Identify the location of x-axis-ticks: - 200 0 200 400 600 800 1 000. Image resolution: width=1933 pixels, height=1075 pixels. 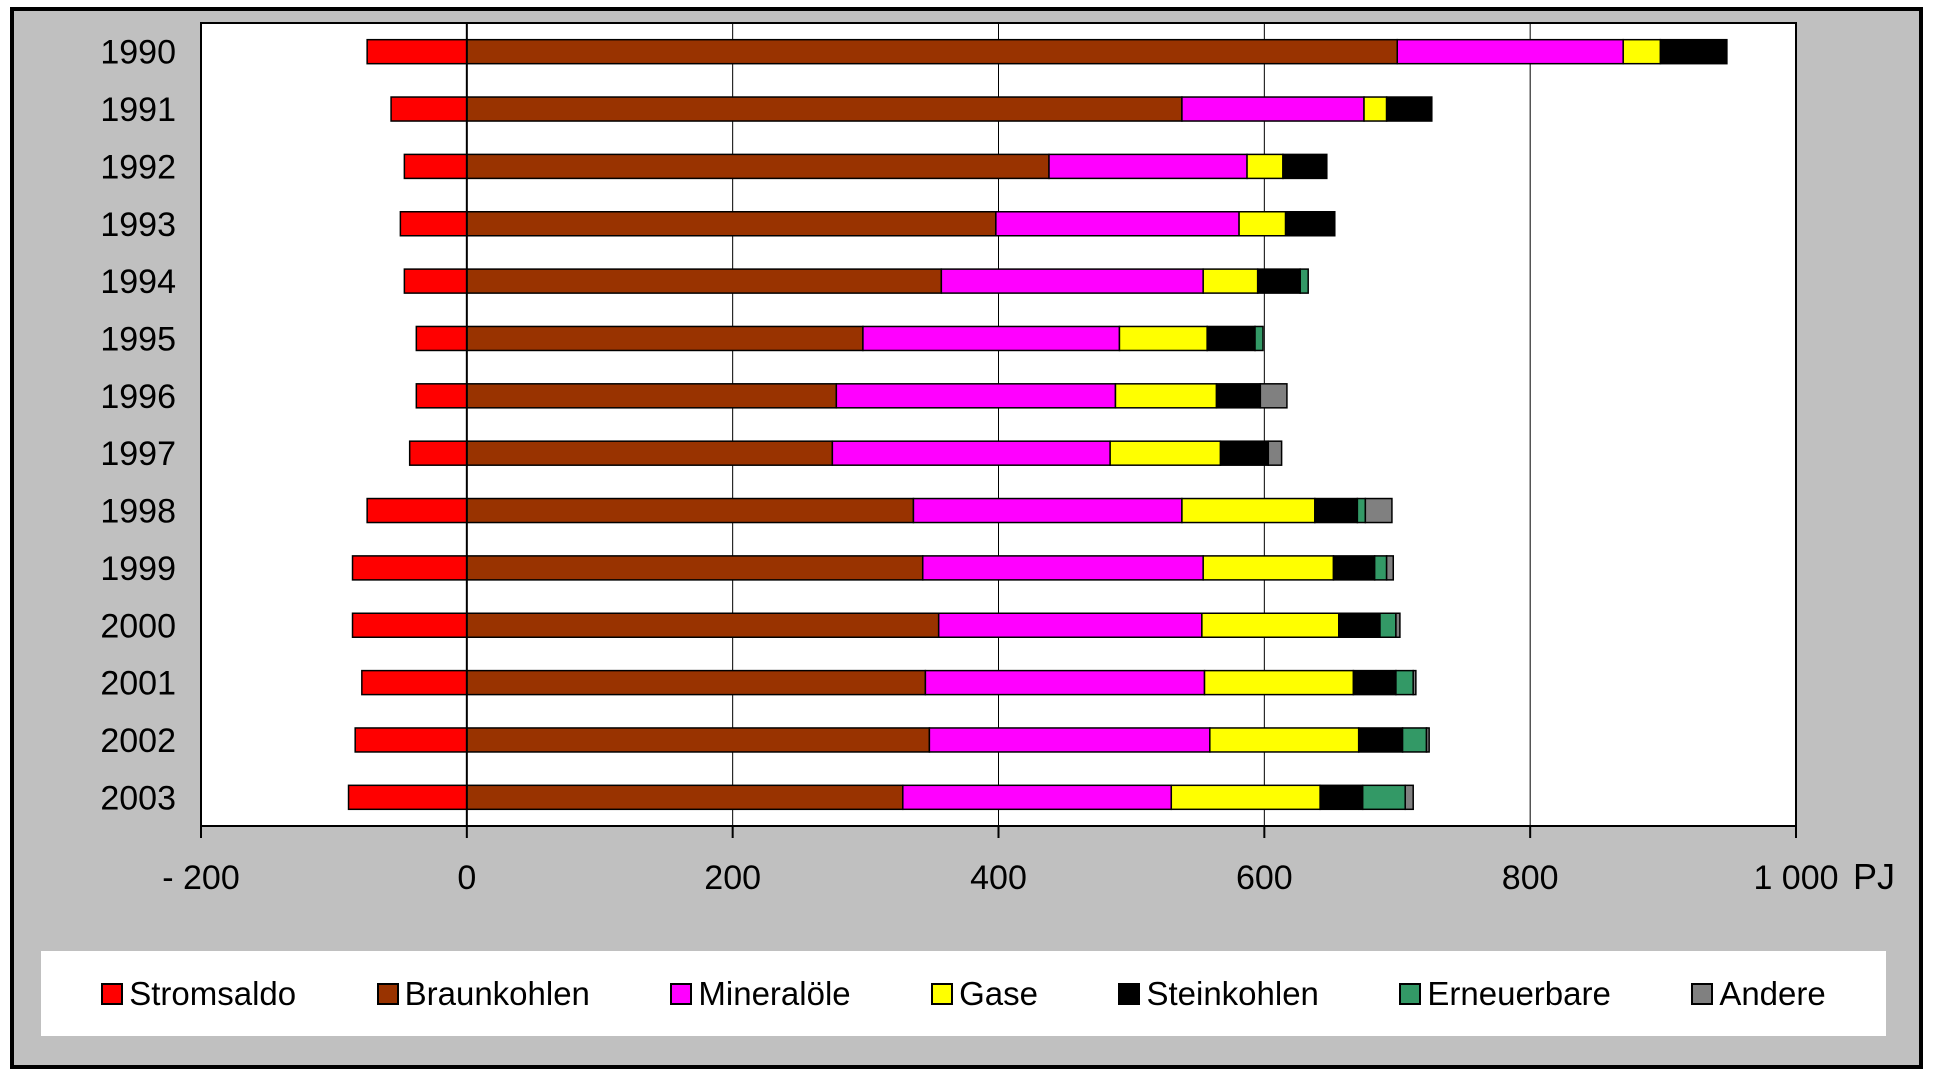
(1000, 861).